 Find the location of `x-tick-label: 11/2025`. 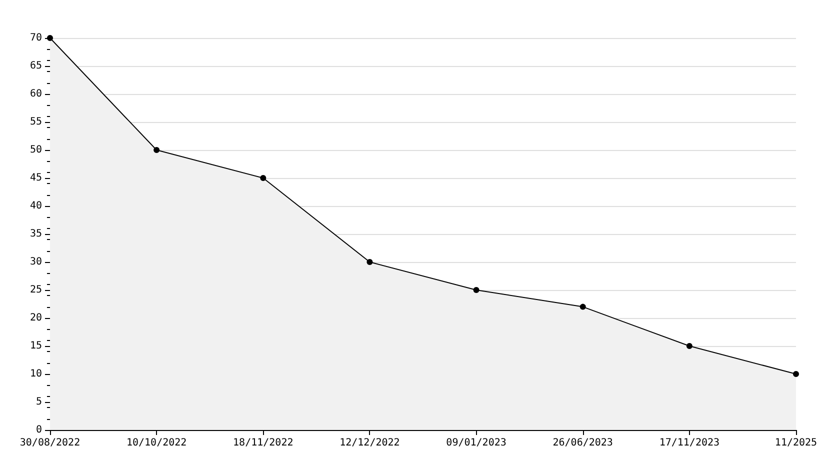

x-tick-label: 11/2025 is located at coordinates (796, 443).